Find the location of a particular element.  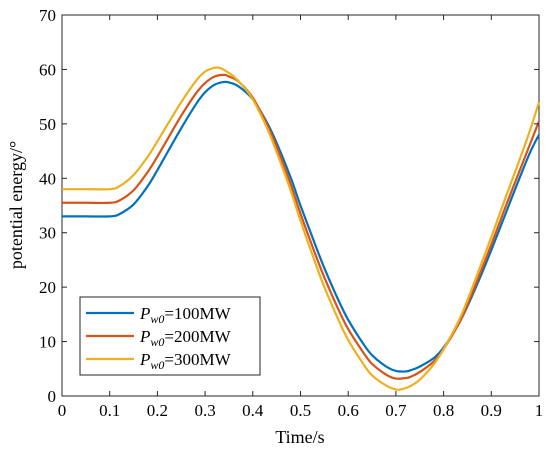

y-tick-label: 0 is located at coordinates (52, 396).